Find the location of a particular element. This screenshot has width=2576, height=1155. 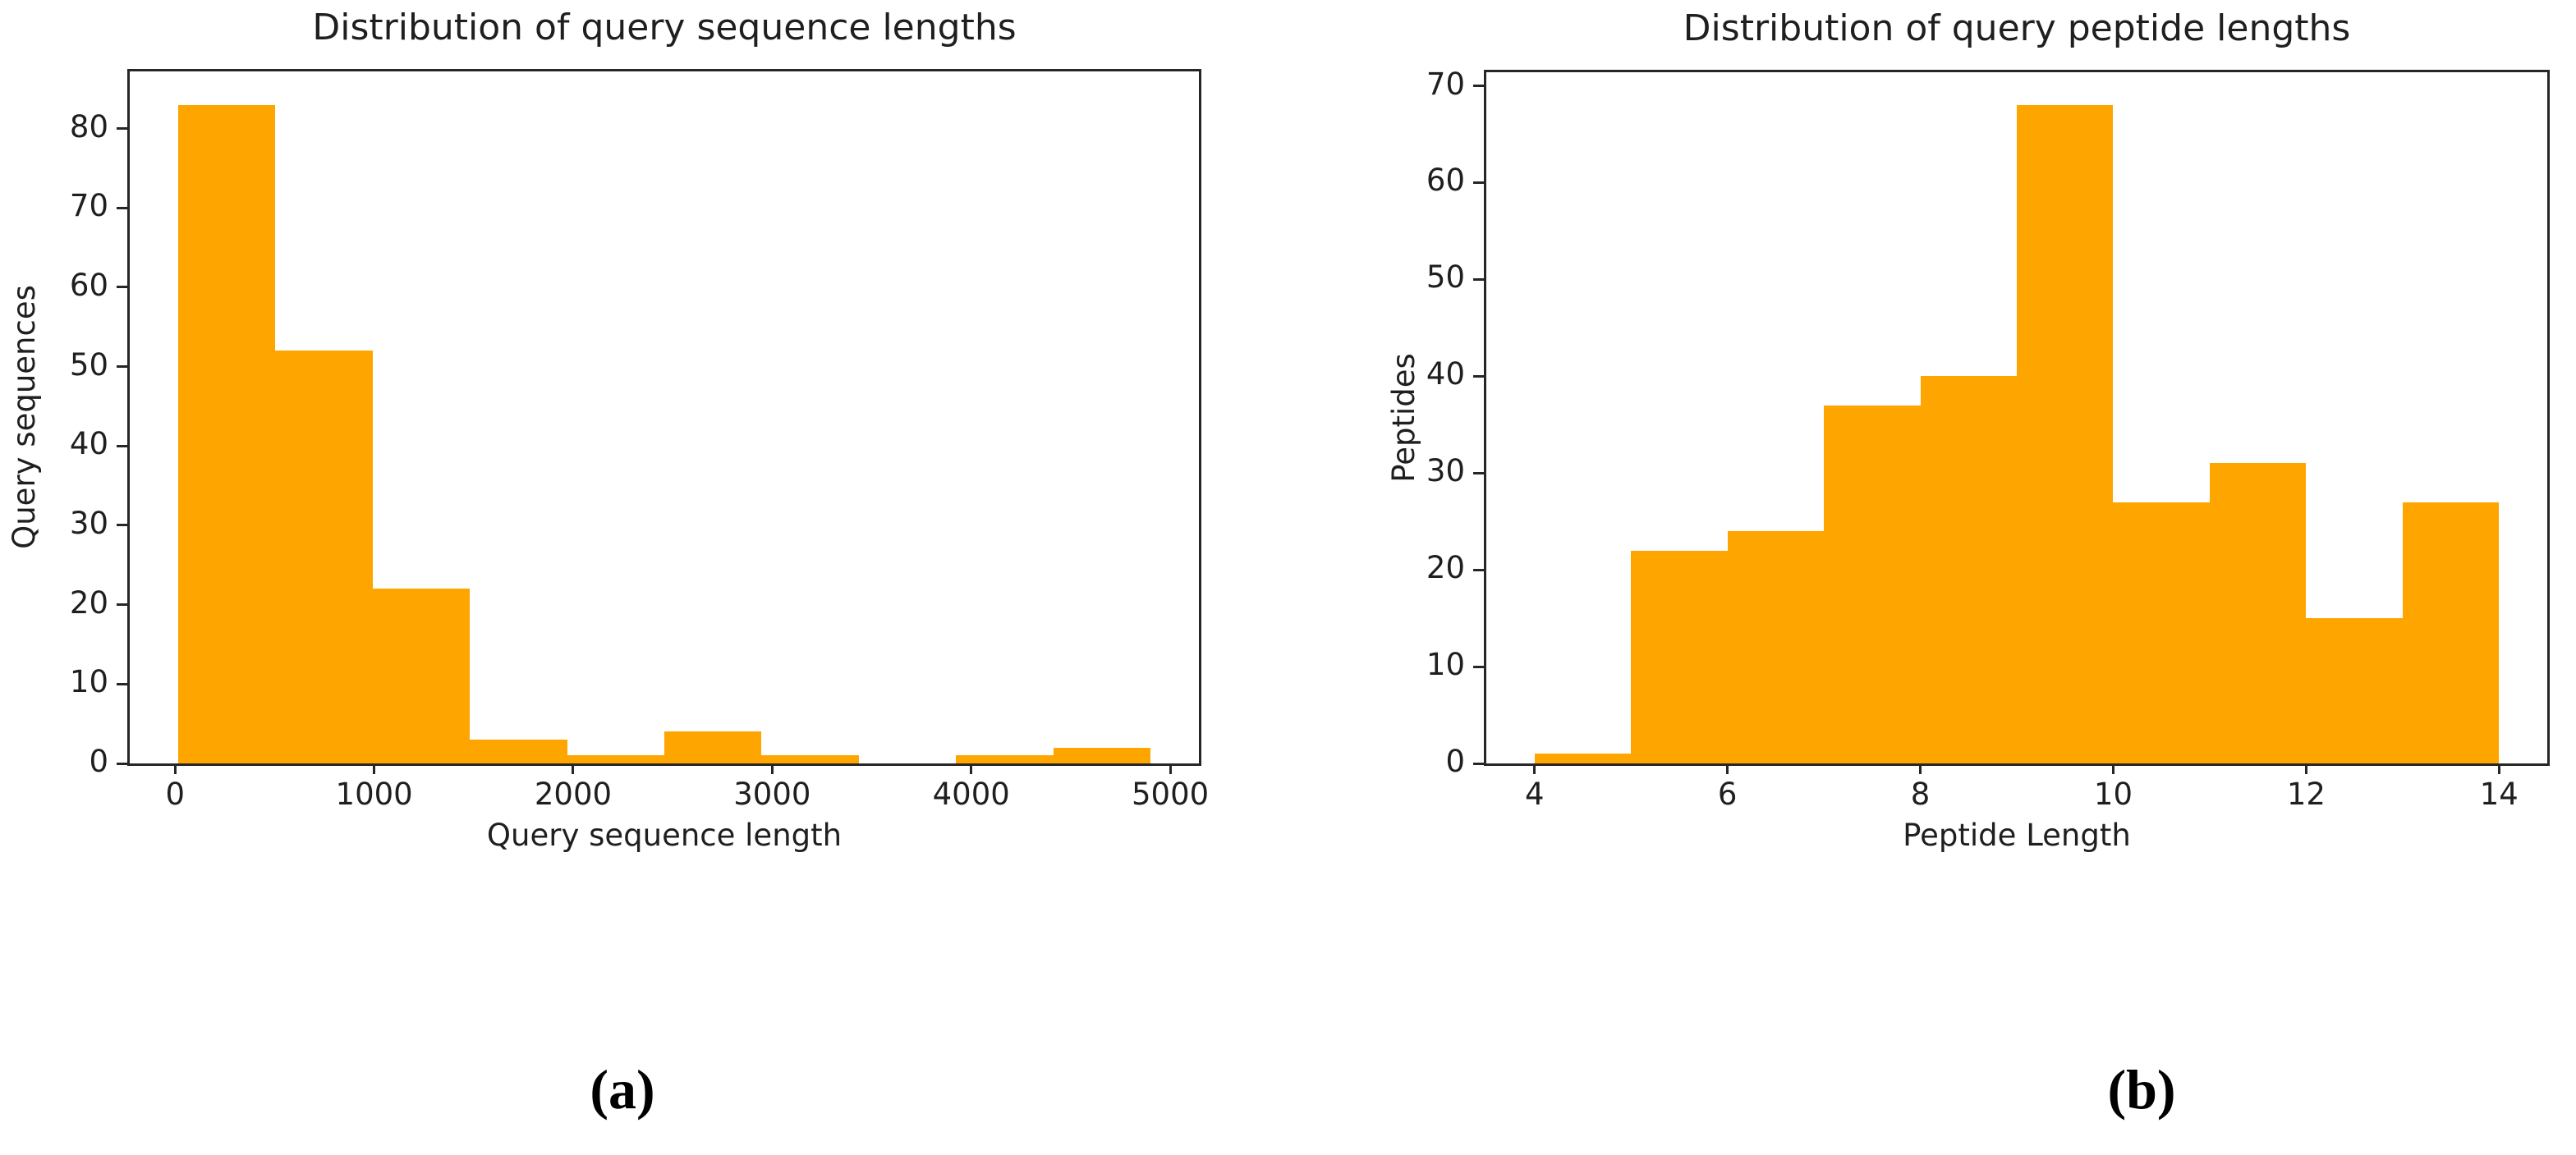

y-tick-label: 80 is located at coordinates (88, 126).